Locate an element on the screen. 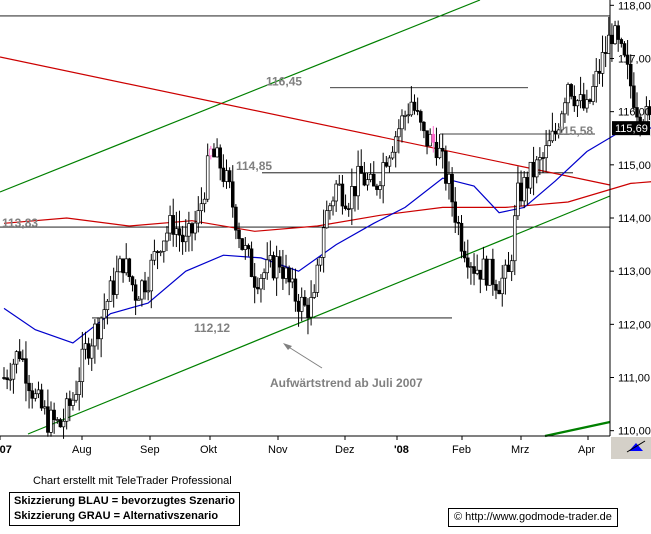  y-tick-label: 118,00 is located at coordinates (634, 6).